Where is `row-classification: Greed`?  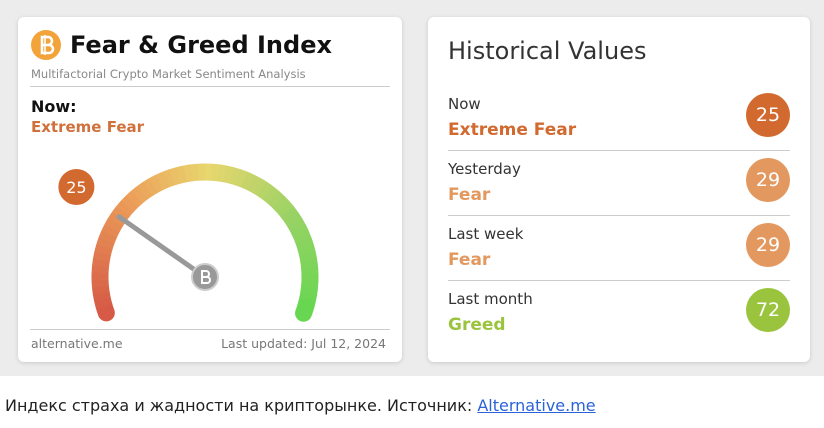 row-classification: Greed is located at coordinates (477, 325).